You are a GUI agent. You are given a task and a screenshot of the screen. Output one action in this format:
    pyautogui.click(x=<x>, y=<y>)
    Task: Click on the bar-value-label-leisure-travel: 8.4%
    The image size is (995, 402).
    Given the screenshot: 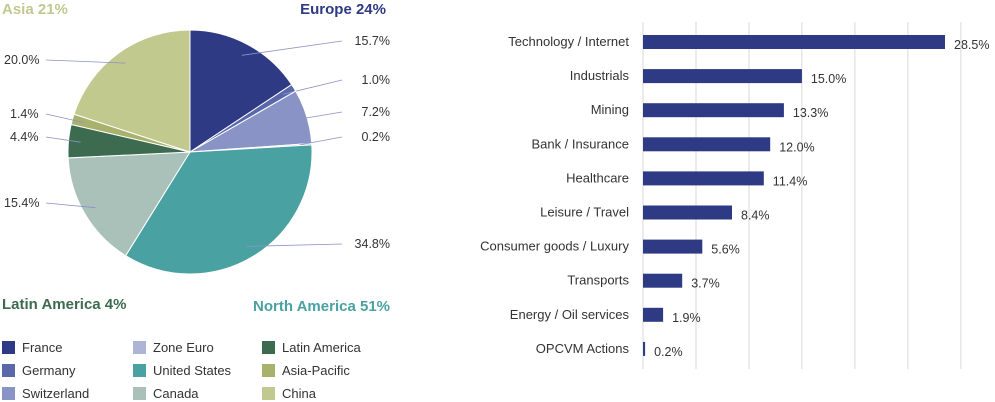 What is the action you would take?
    pyautogui.click(x=755, y=216)
    